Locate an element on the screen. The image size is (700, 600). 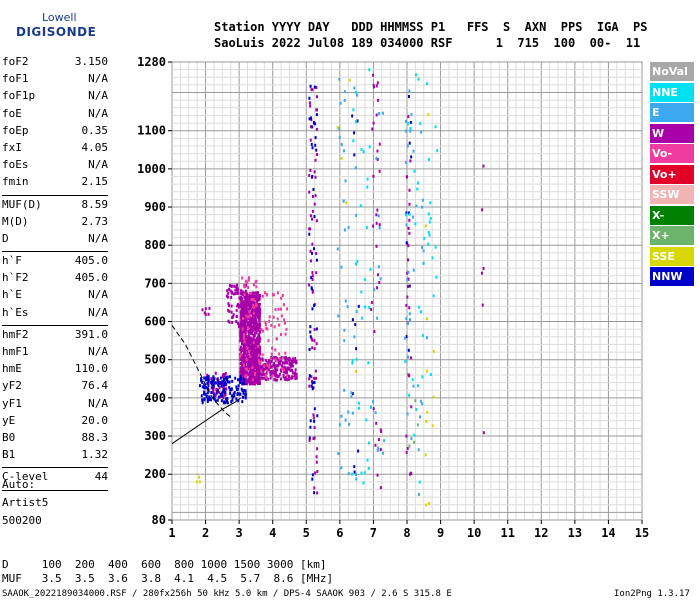
param-label: h`F is located at coordinates (12, 261).